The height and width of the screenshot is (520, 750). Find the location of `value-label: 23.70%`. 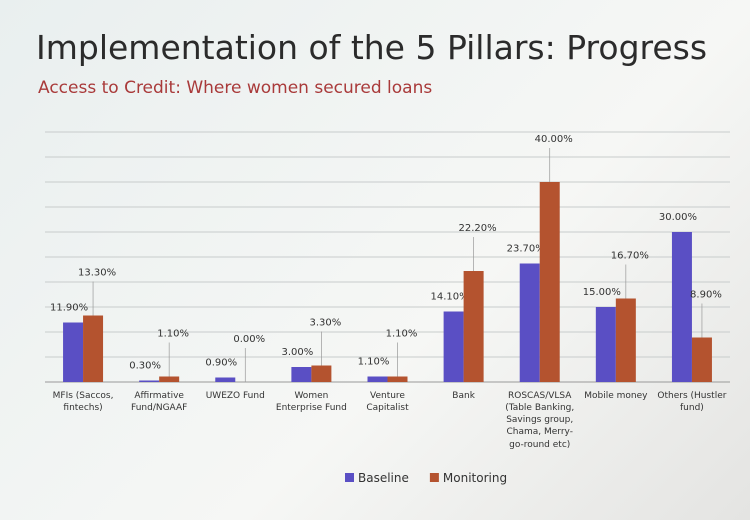

value-label: 23.70% is located at coordinates (526, 249).